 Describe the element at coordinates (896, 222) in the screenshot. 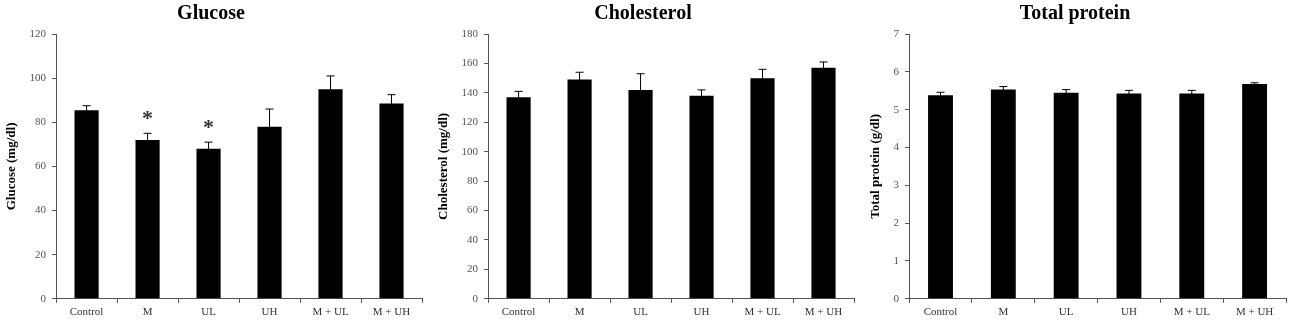

I see `y-tick-label: 2` at that location.